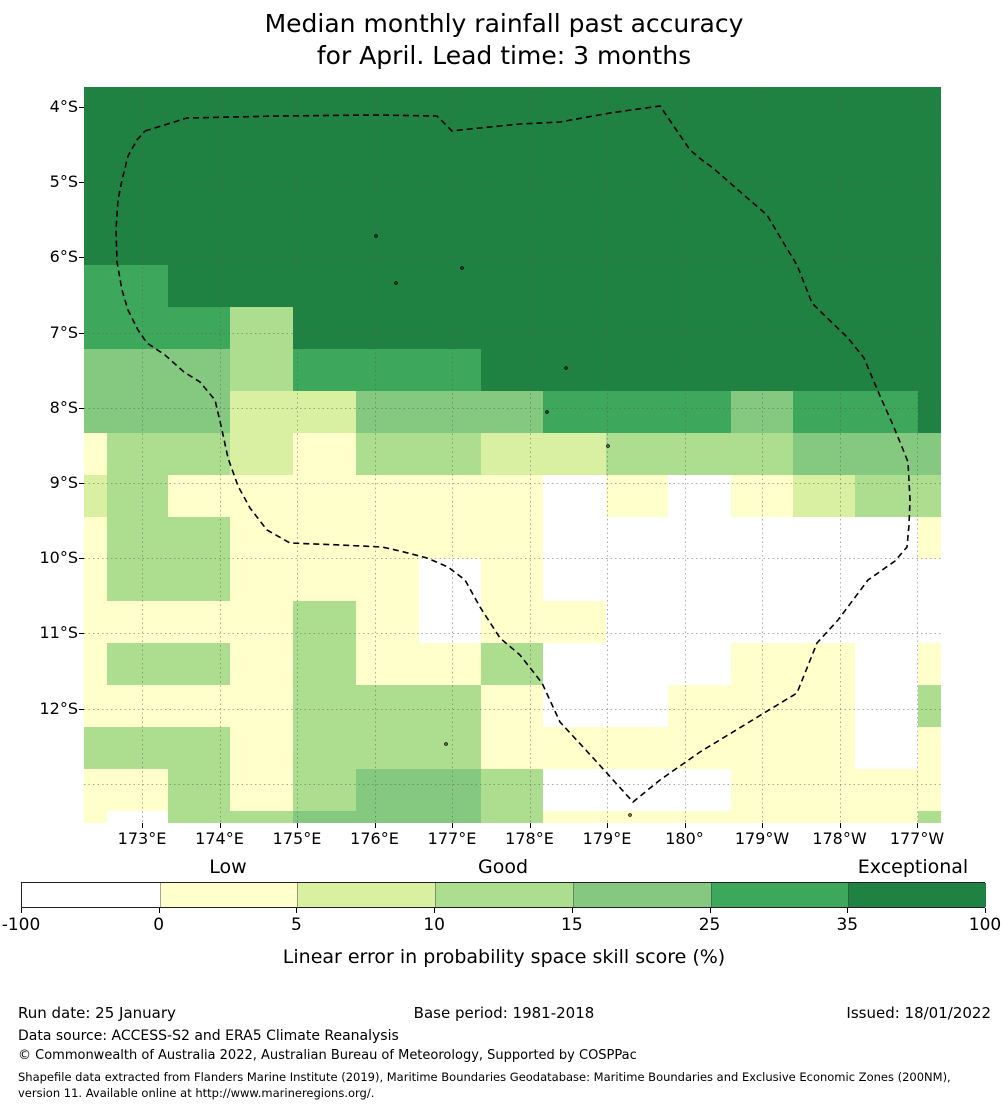  What do you see at coordinates (847, 925) in the screenshot?
I see `colorbar-tick-label: 35` at bounding box center [847, 925].